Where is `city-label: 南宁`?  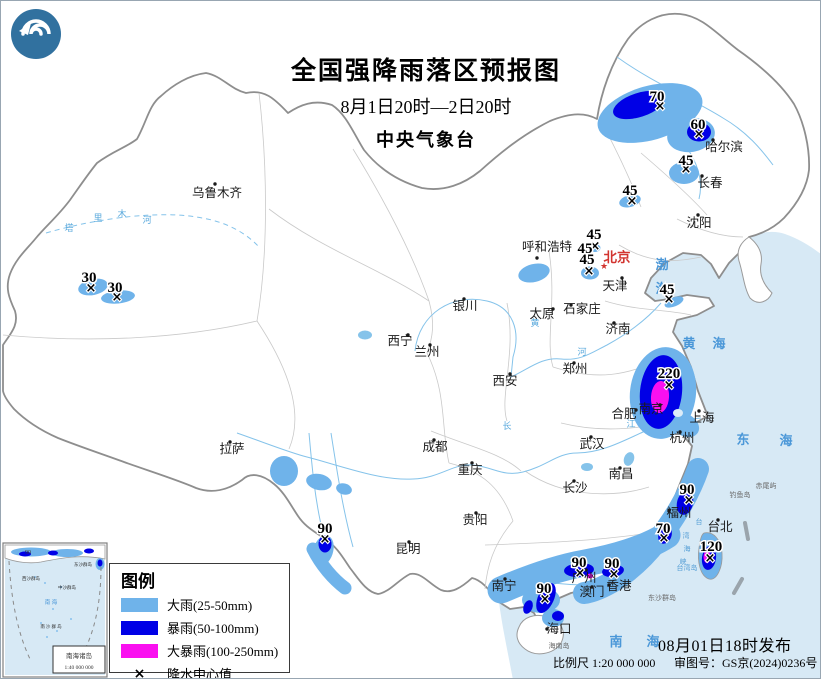
city-label: 南宁 is located at coordinates (503, 585).